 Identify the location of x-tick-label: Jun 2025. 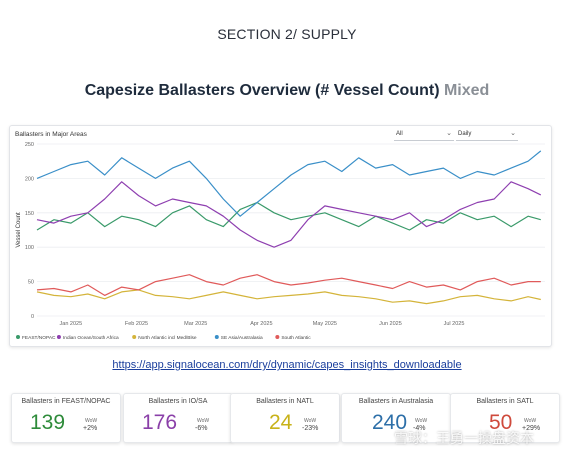
(390, 324).